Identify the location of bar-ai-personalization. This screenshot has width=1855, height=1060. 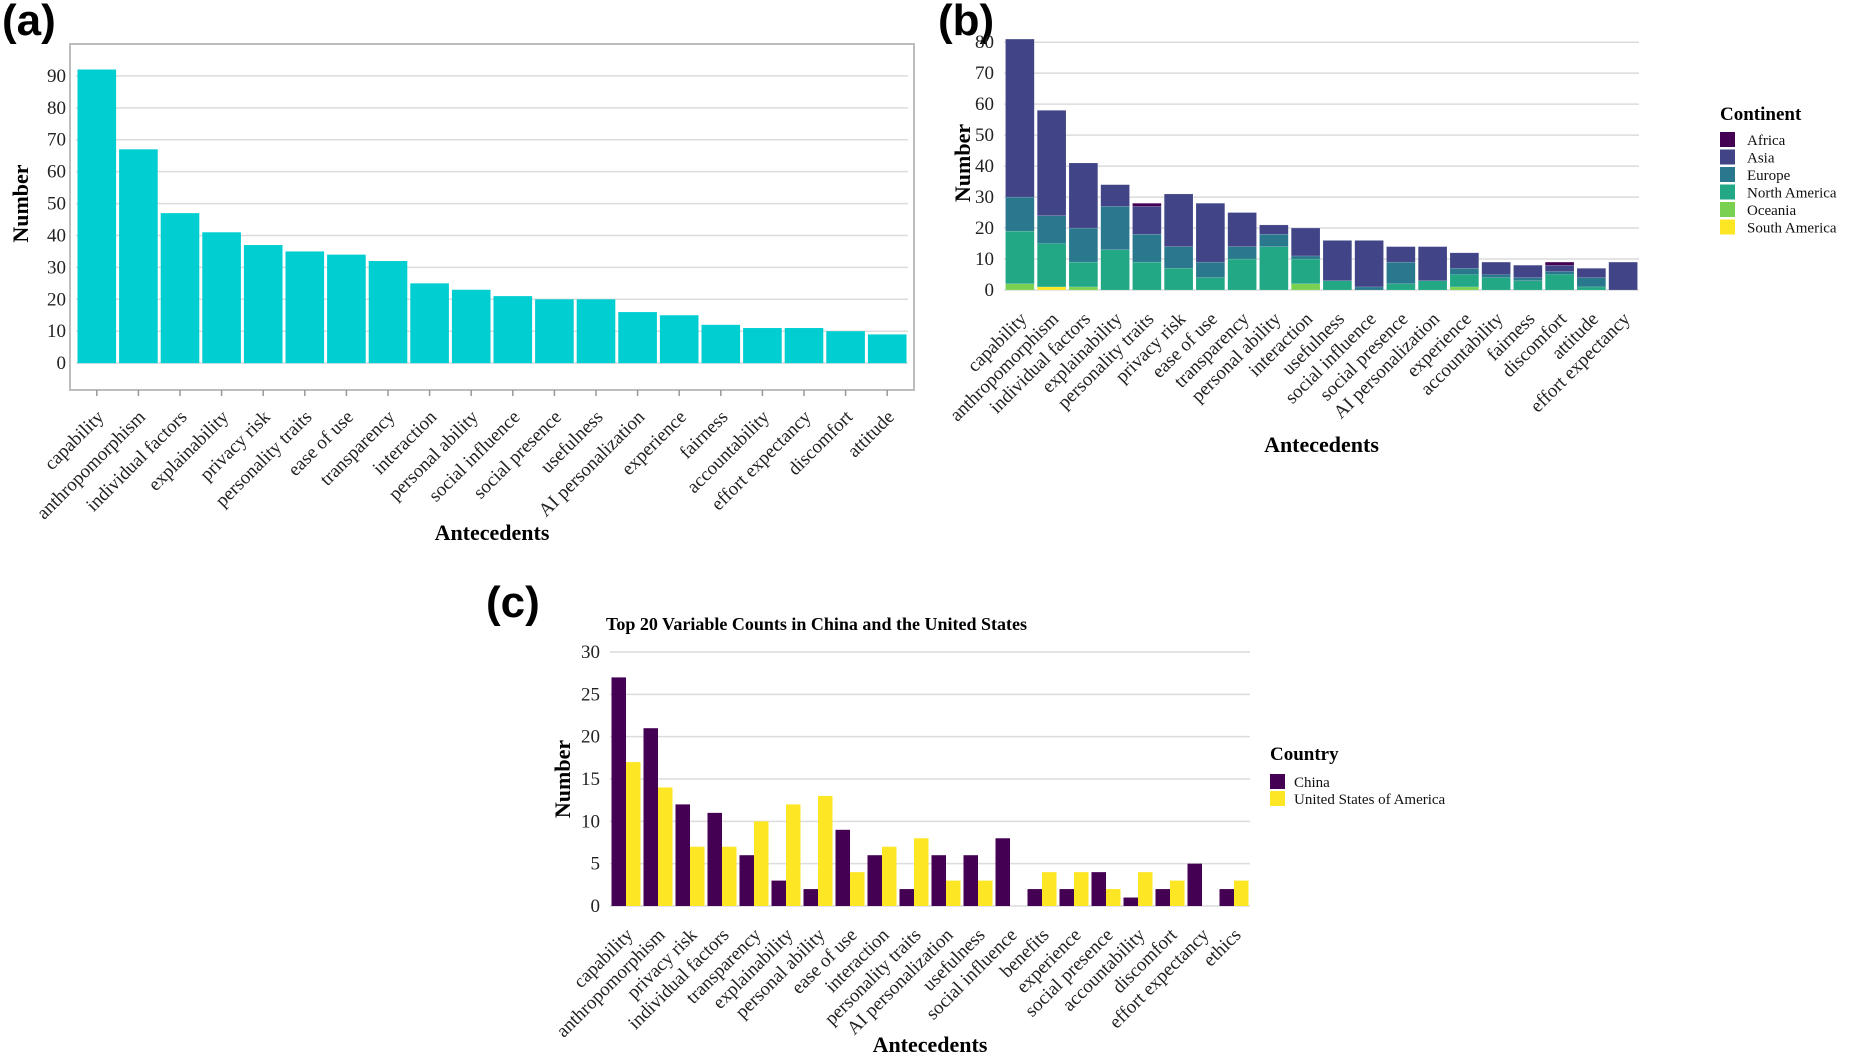
(637, 338).